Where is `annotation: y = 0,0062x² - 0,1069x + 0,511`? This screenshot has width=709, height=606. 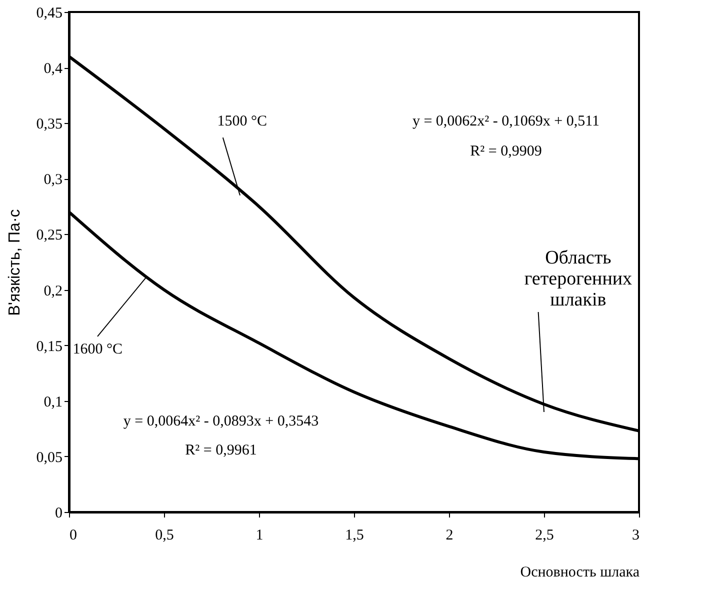 annotation: y = 0,0062x² - 0,1069x + 0,511 is located at coordinates (506, 122).